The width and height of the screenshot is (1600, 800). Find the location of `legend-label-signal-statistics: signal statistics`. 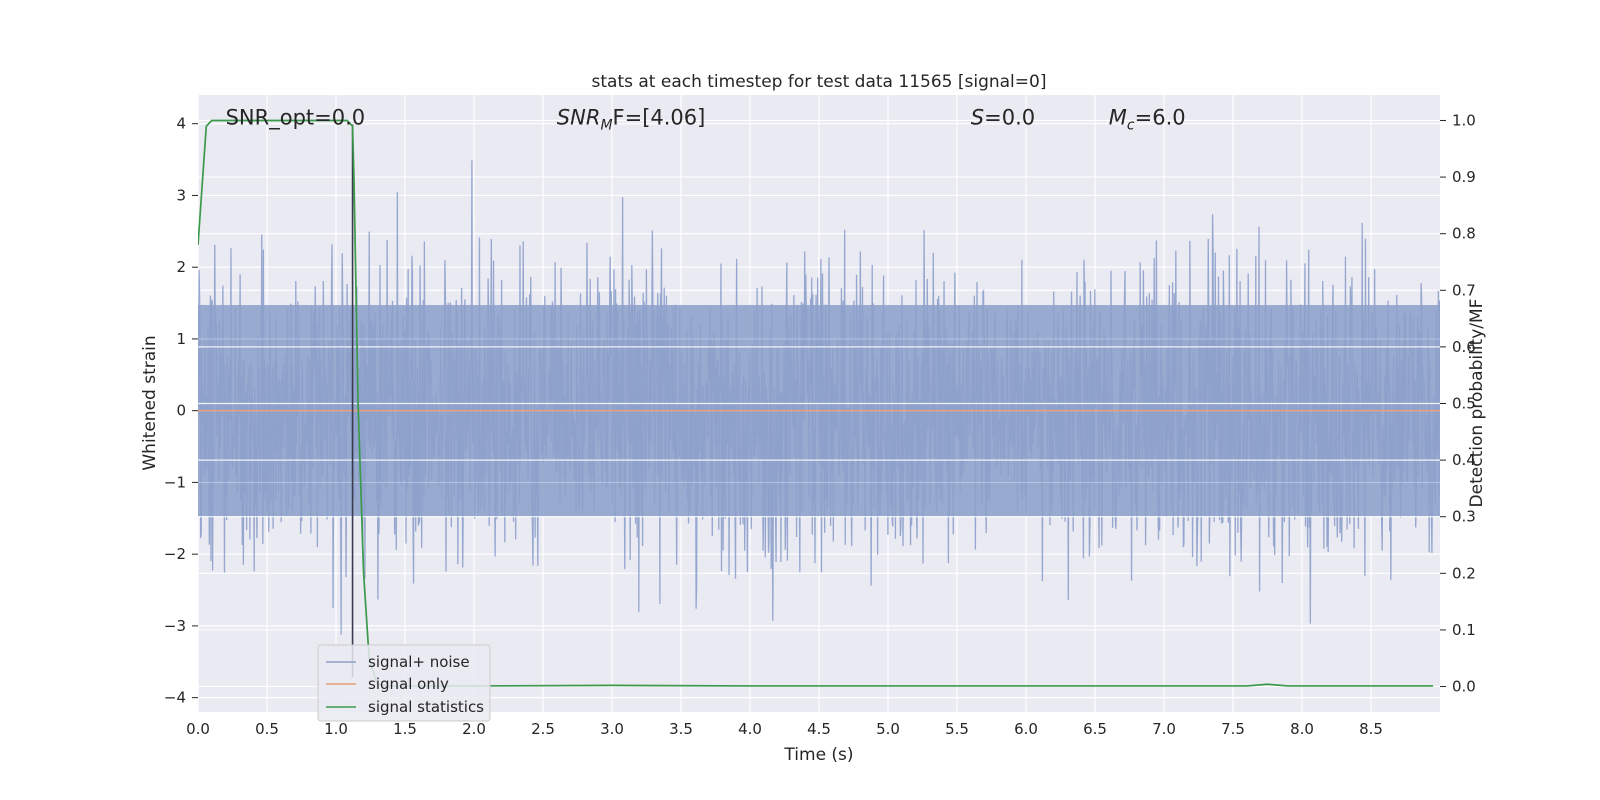

legend-label-signal-statistics: signal statistics is located at coordinates (426, 707).